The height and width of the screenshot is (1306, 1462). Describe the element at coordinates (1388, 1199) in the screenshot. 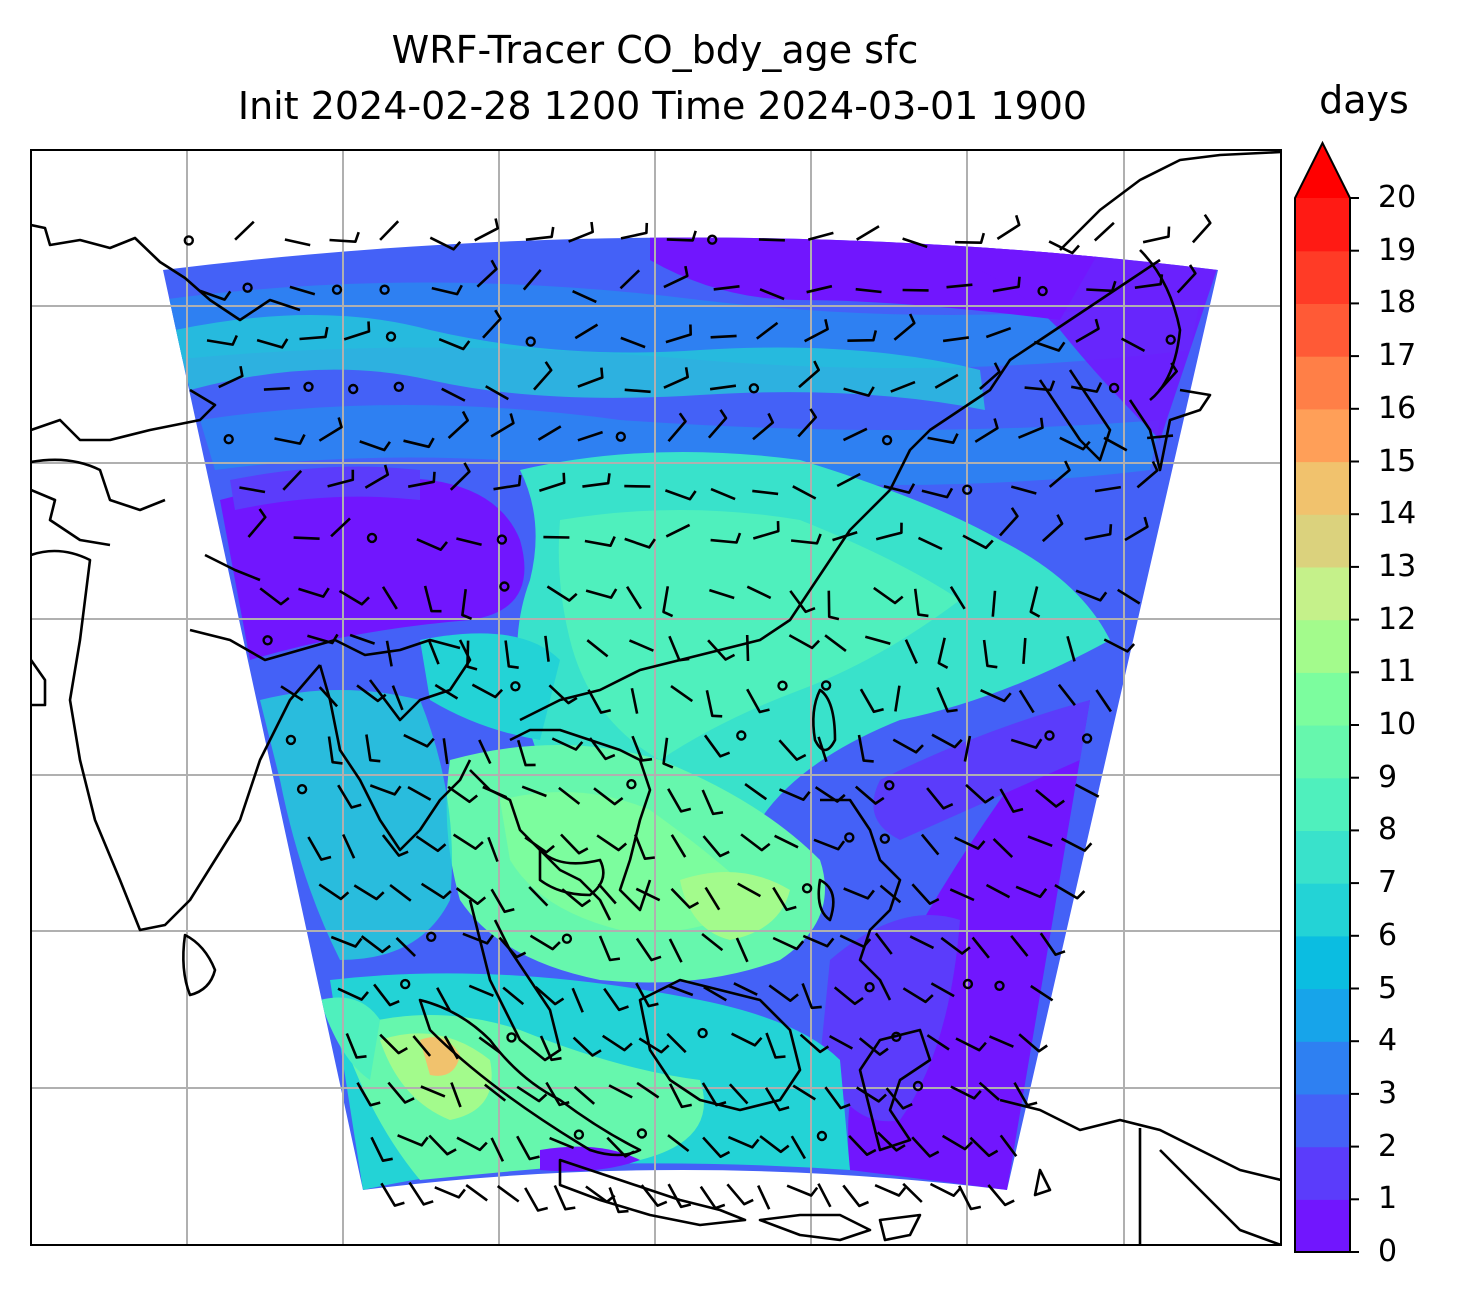

I see `colorbar-tick-label: 1` at that location.